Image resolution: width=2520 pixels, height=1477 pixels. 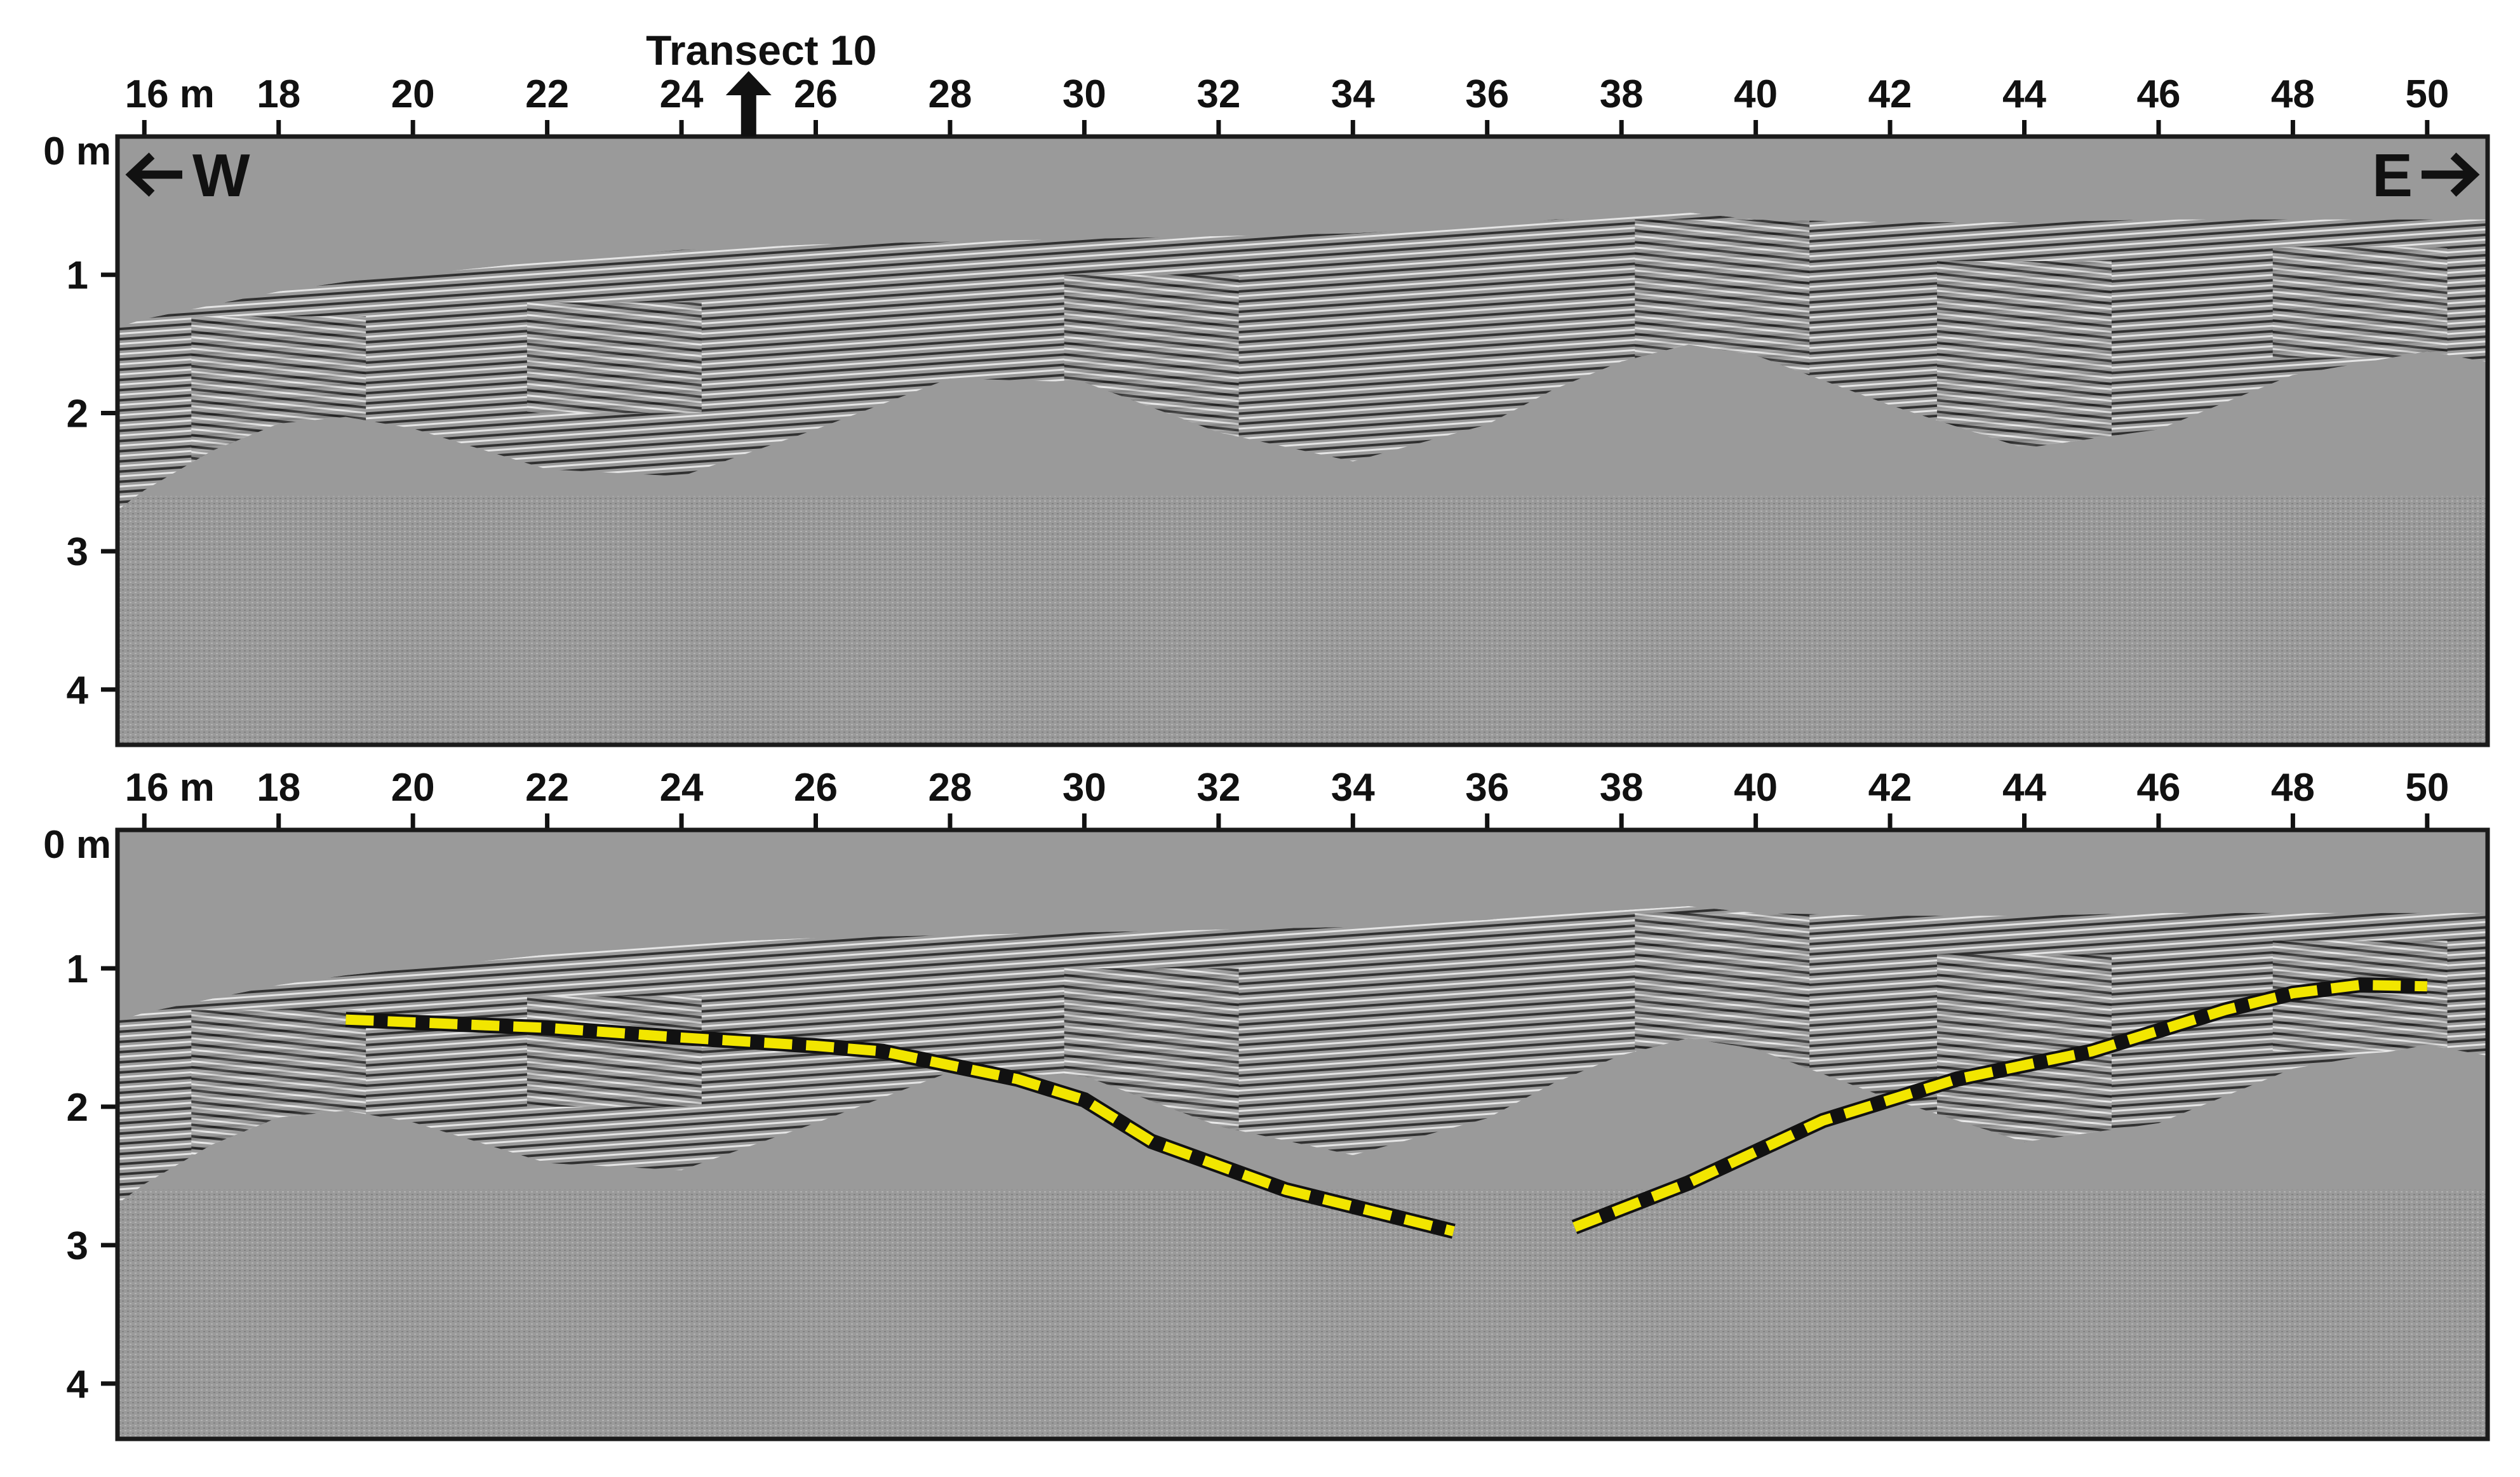 I want to click on interpretation-line-west-segment, so click(x=900, y=1125).